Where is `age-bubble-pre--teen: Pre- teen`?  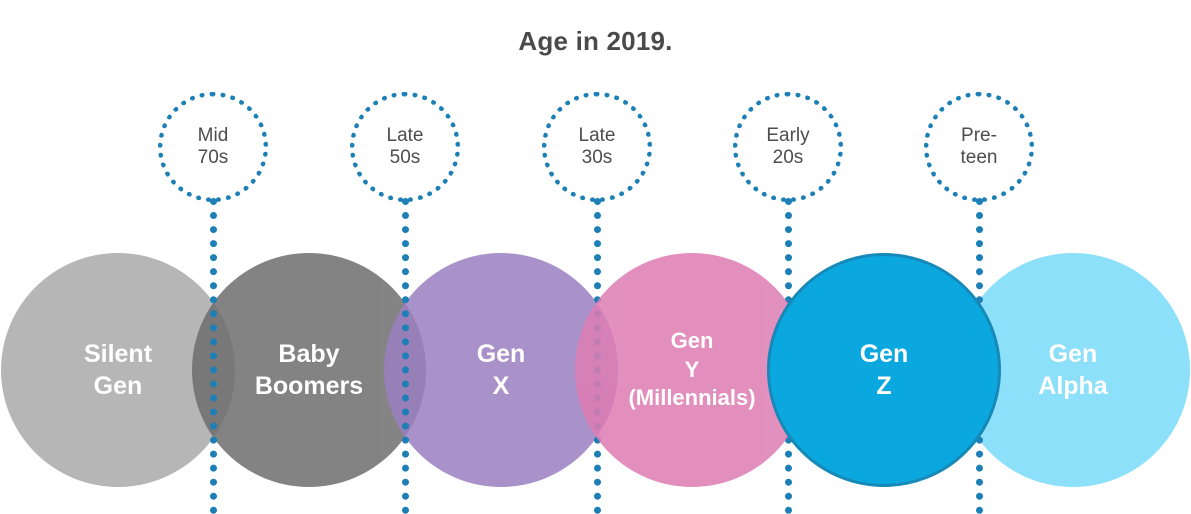
age-bubble-pre--teen: Pre- teen is located at coordinates (979, 147).